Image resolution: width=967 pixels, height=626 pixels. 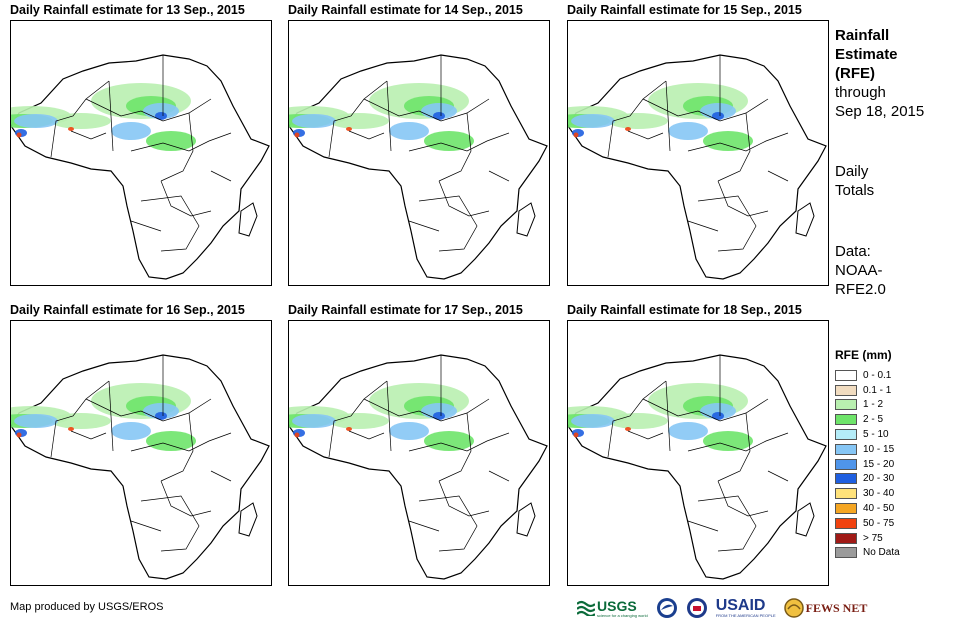 I want to click on usgs-logo: USGS science for a changing world, so click(x=612, y=608).